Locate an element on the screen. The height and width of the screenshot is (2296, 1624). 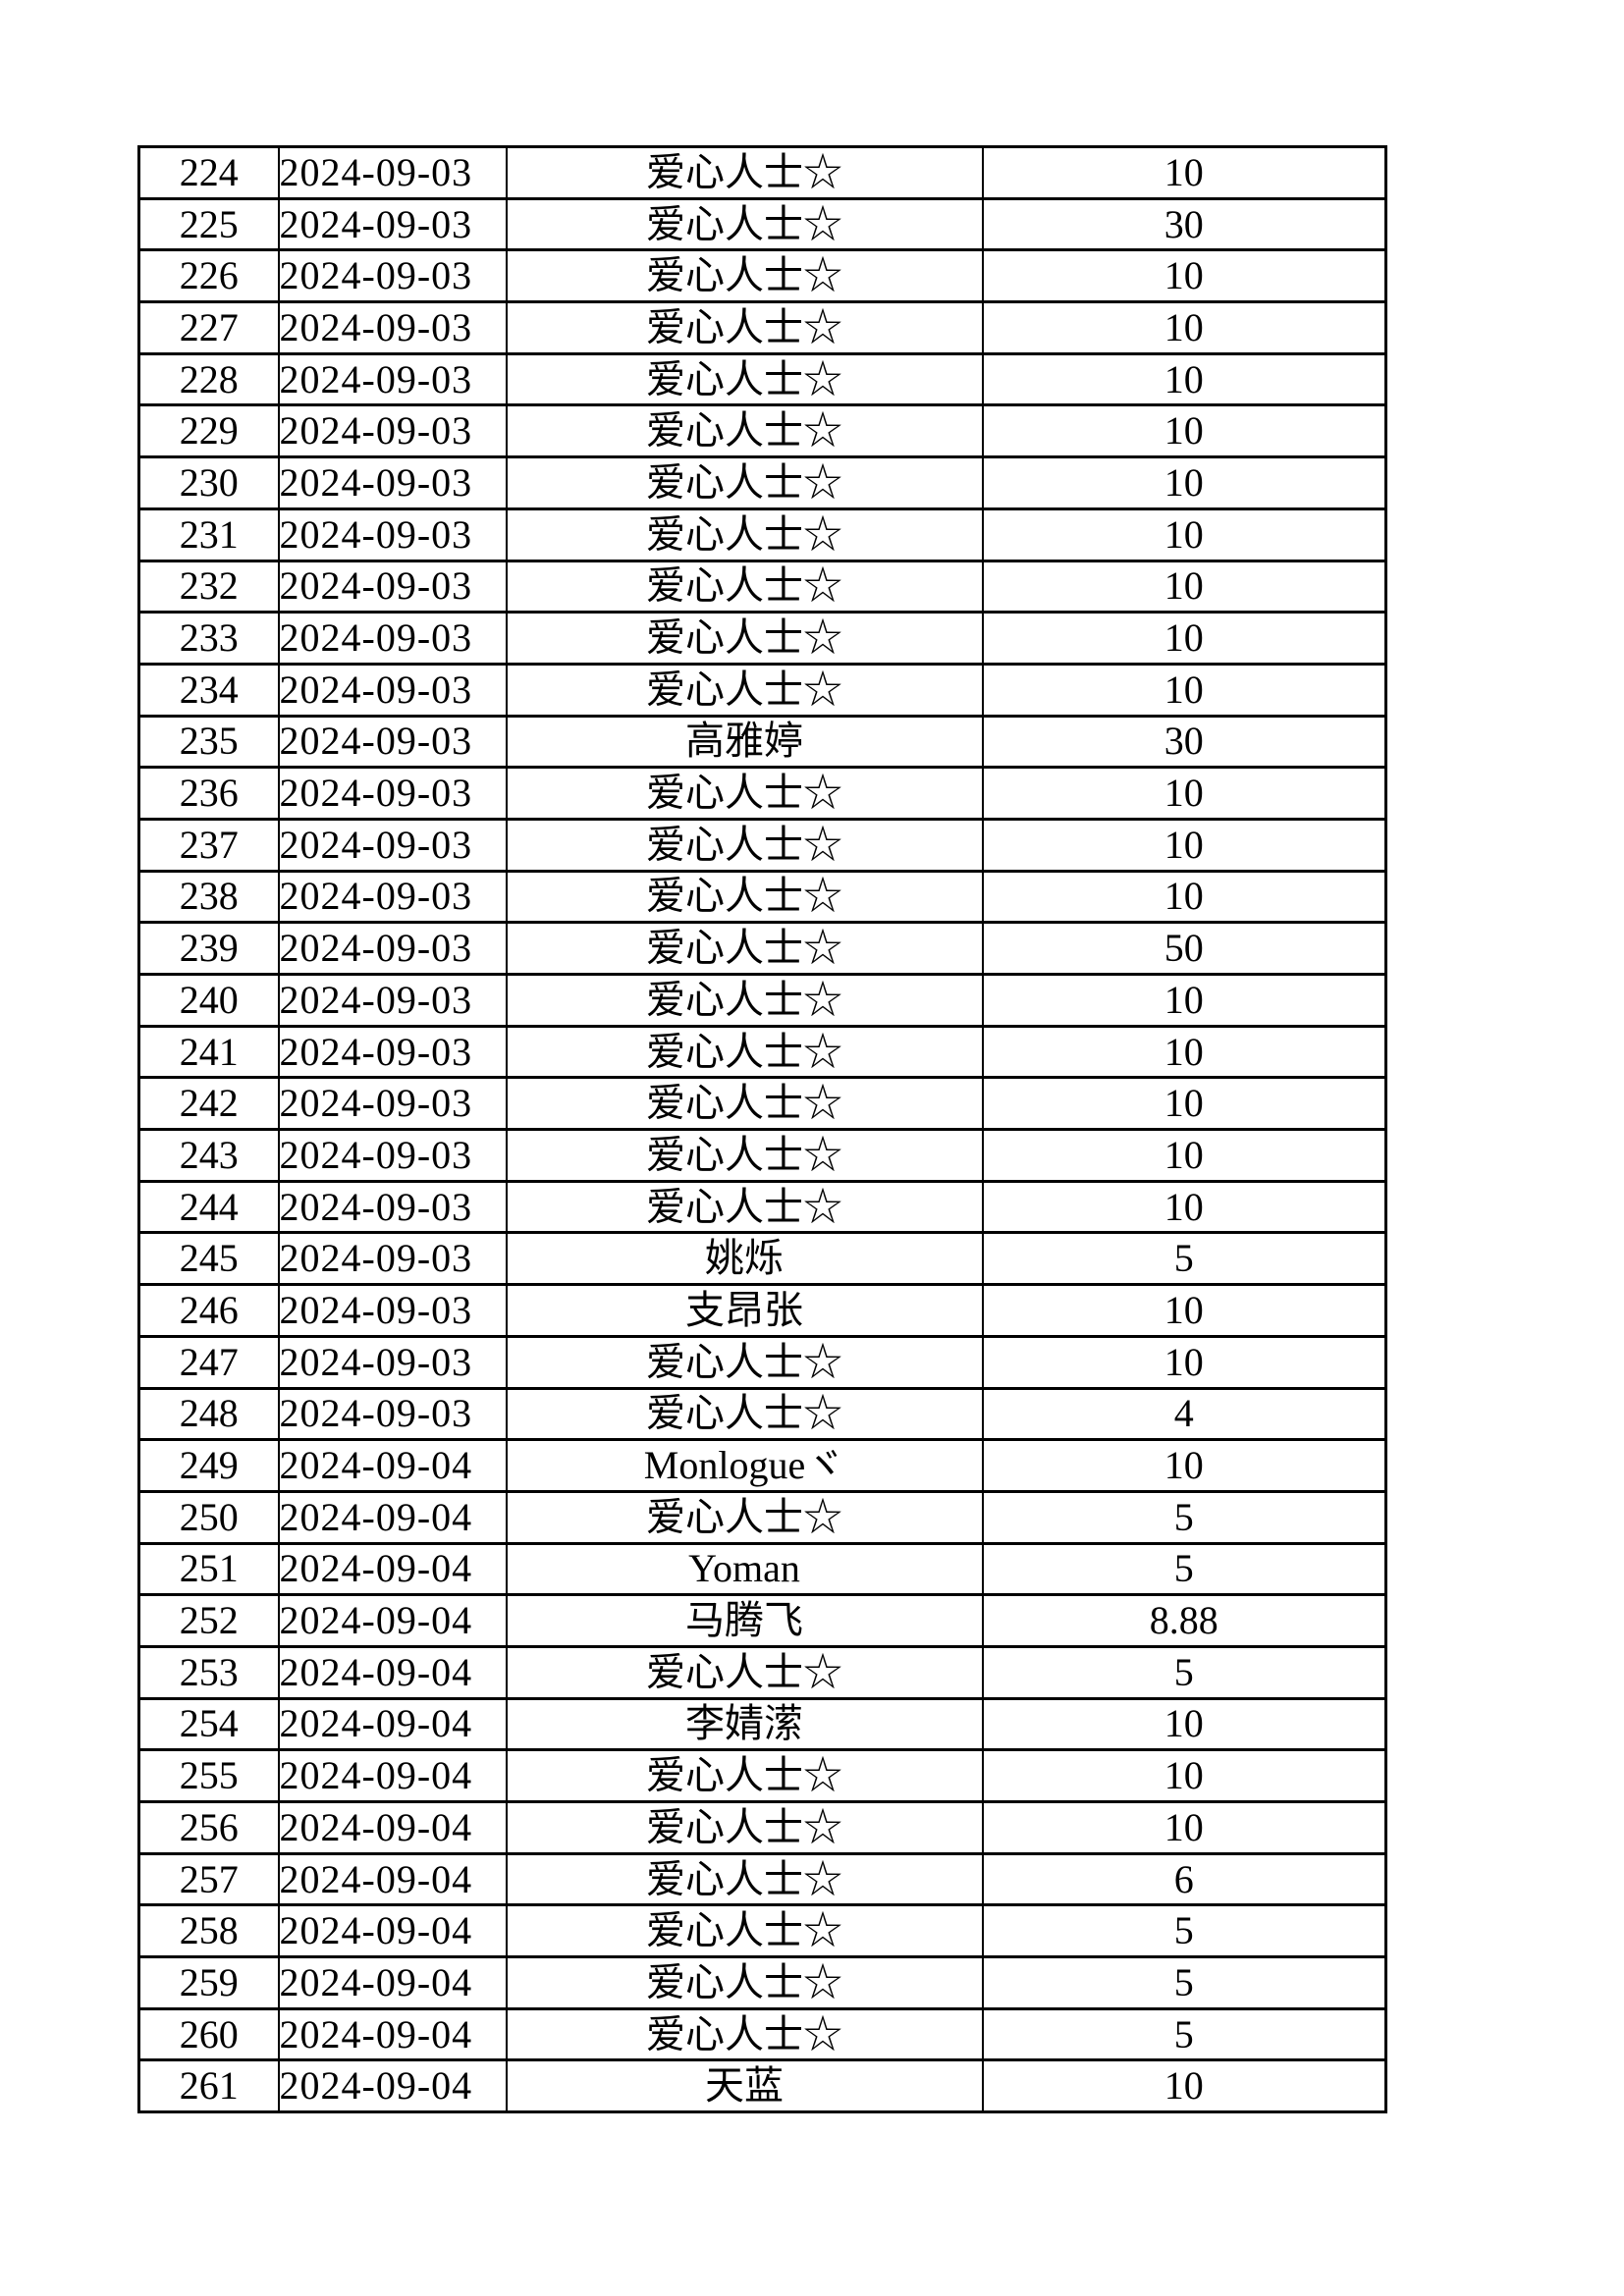
amount-cell: 6 is located at coordinates (1184, 1879).